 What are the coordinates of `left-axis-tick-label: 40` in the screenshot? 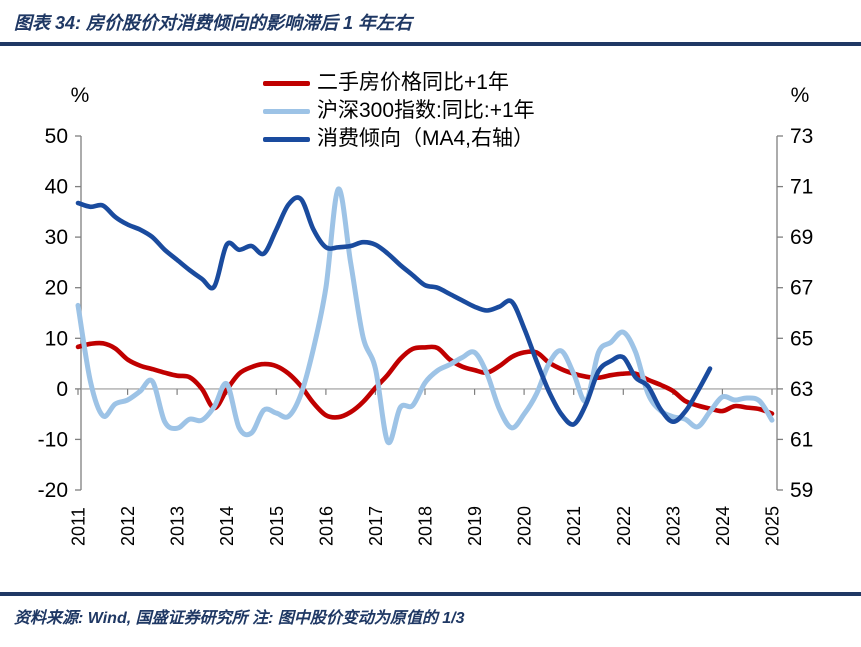 It's located at (56, 187).